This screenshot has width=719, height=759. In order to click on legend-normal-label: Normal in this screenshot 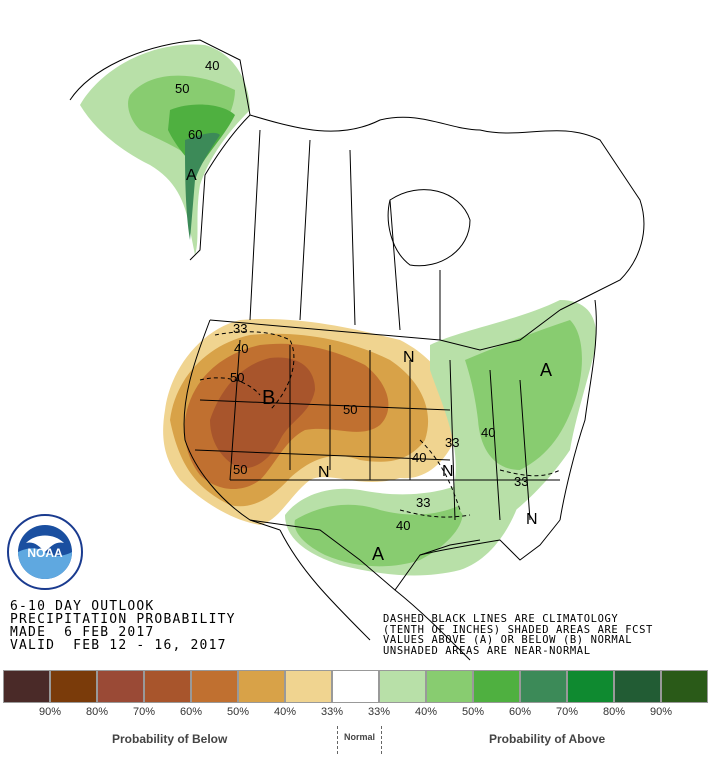, I will do `click(360, 737)`.